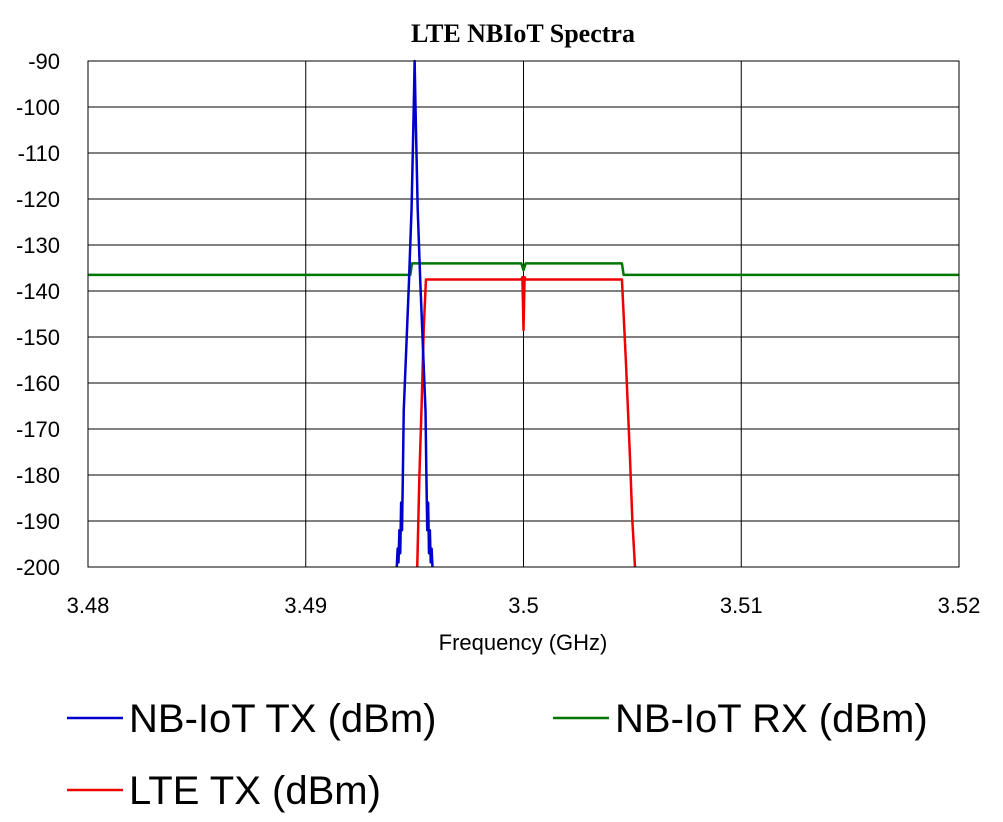 This screenshot has height=822, width=1003. Describe the element at coordinates (38, 383) in the screenshot. I see `y-tick-label: -160` at that location.